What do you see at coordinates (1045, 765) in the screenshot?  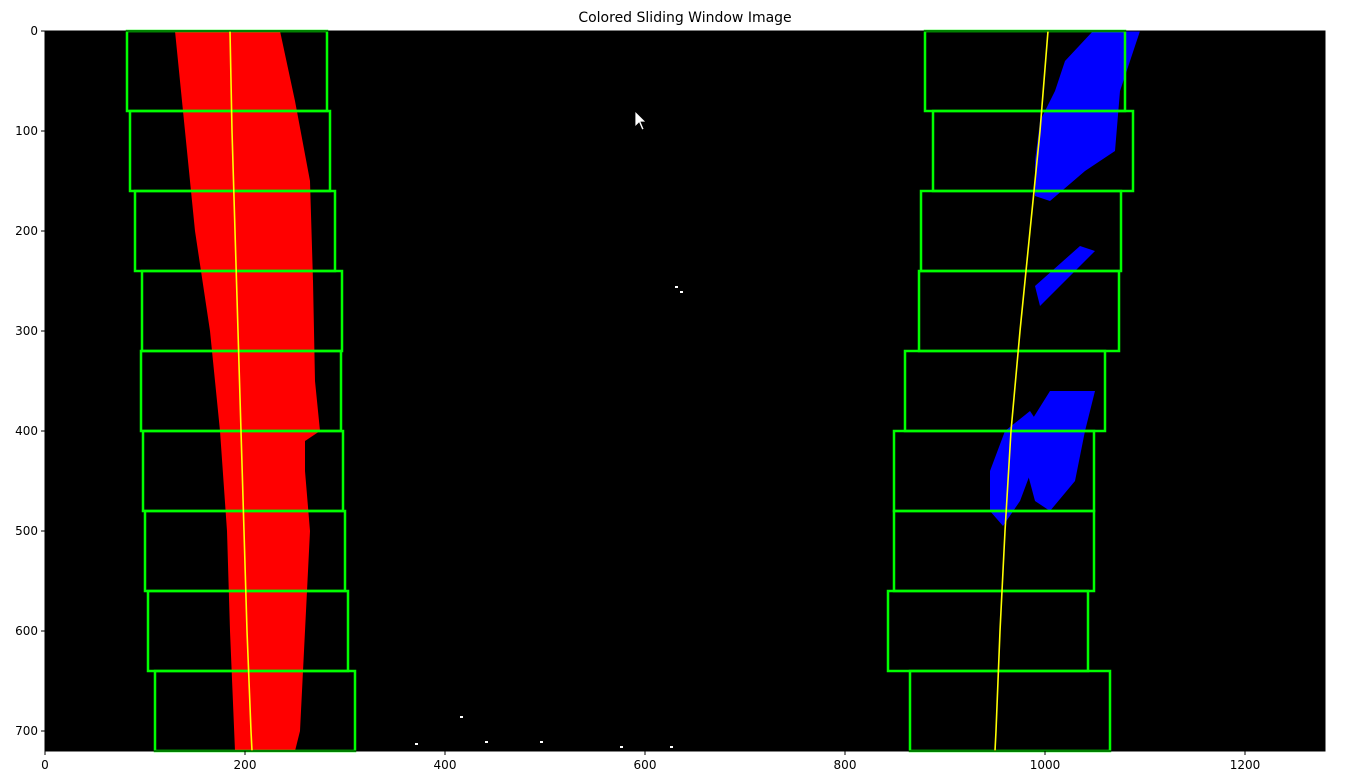 I see `x-tick-label: 1000` at bounding box center [1045, 765].